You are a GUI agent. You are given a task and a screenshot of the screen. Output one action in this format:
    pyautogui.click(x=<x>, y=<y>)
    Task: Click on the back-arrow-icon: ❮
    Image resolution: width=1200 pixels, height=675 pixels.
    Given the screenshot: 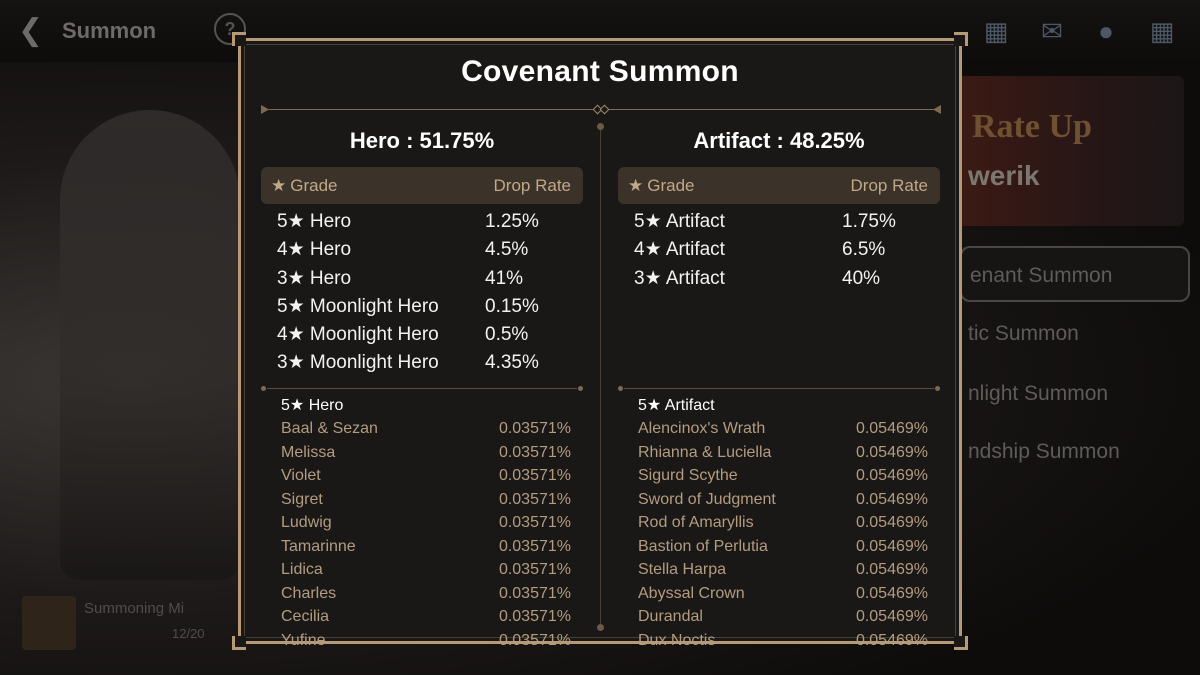 What is the action you would take?
    pyautogui.click(x=31, y=30)
    